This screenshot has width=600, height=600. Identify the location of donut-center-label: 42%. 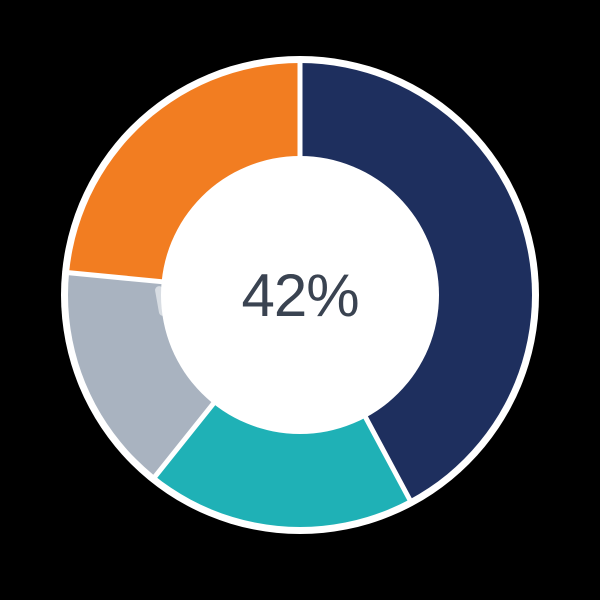
(300, 295).